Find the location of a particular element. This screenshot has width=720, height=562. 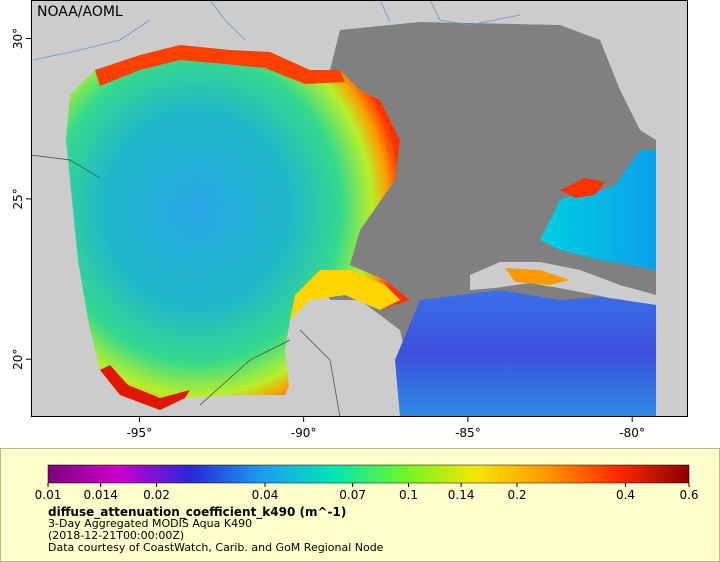

colorbar-tick-label: 0.6 is located at coordinates (688, 495).